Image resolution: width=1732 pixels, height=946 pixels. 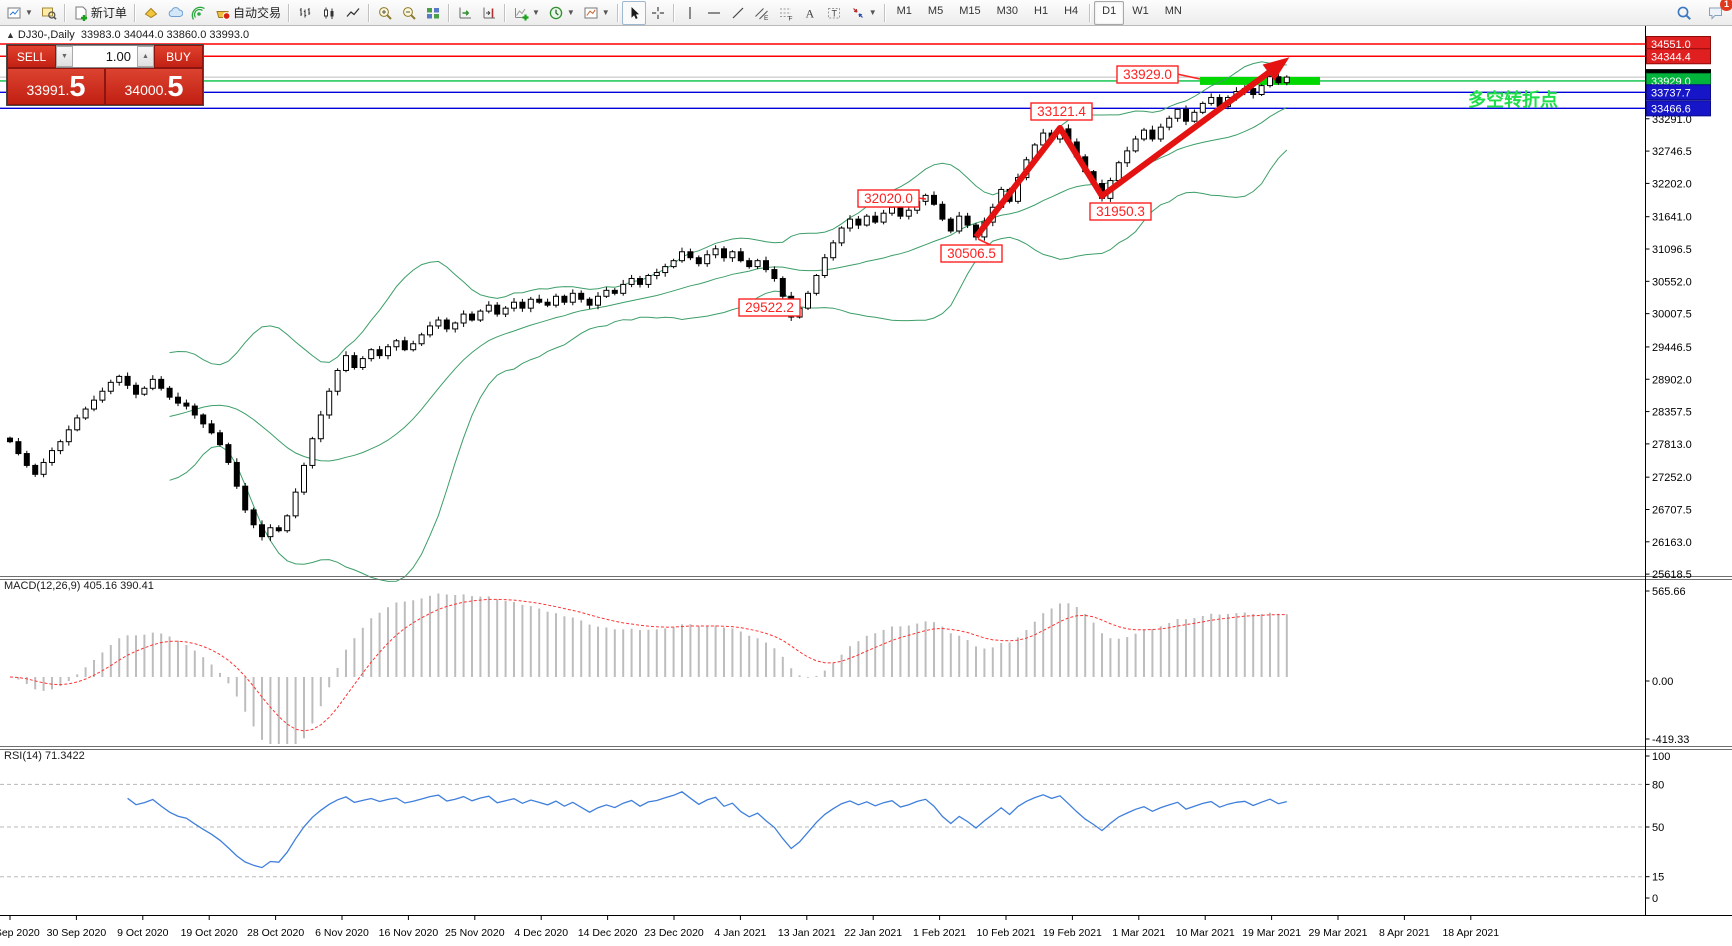 What do you see at coordinates (145, 56) in the screenshot?
I see `volume-up-button: ▲` at bounding box center [145, 56].